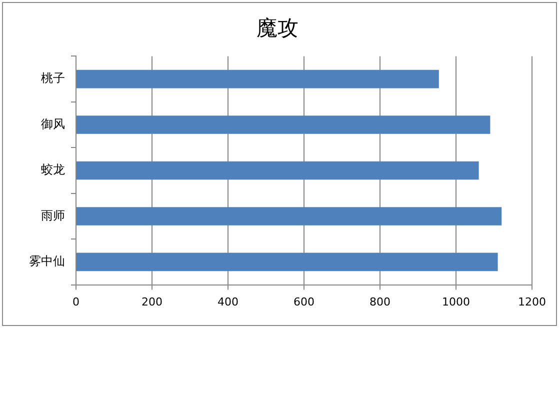 The width and height of the screenshot is (559, 420). What do you see at coordinates (47, 261) in the screenshot?
I see `y-tick-label: 雾中仙` at bounding box center [47, 261].